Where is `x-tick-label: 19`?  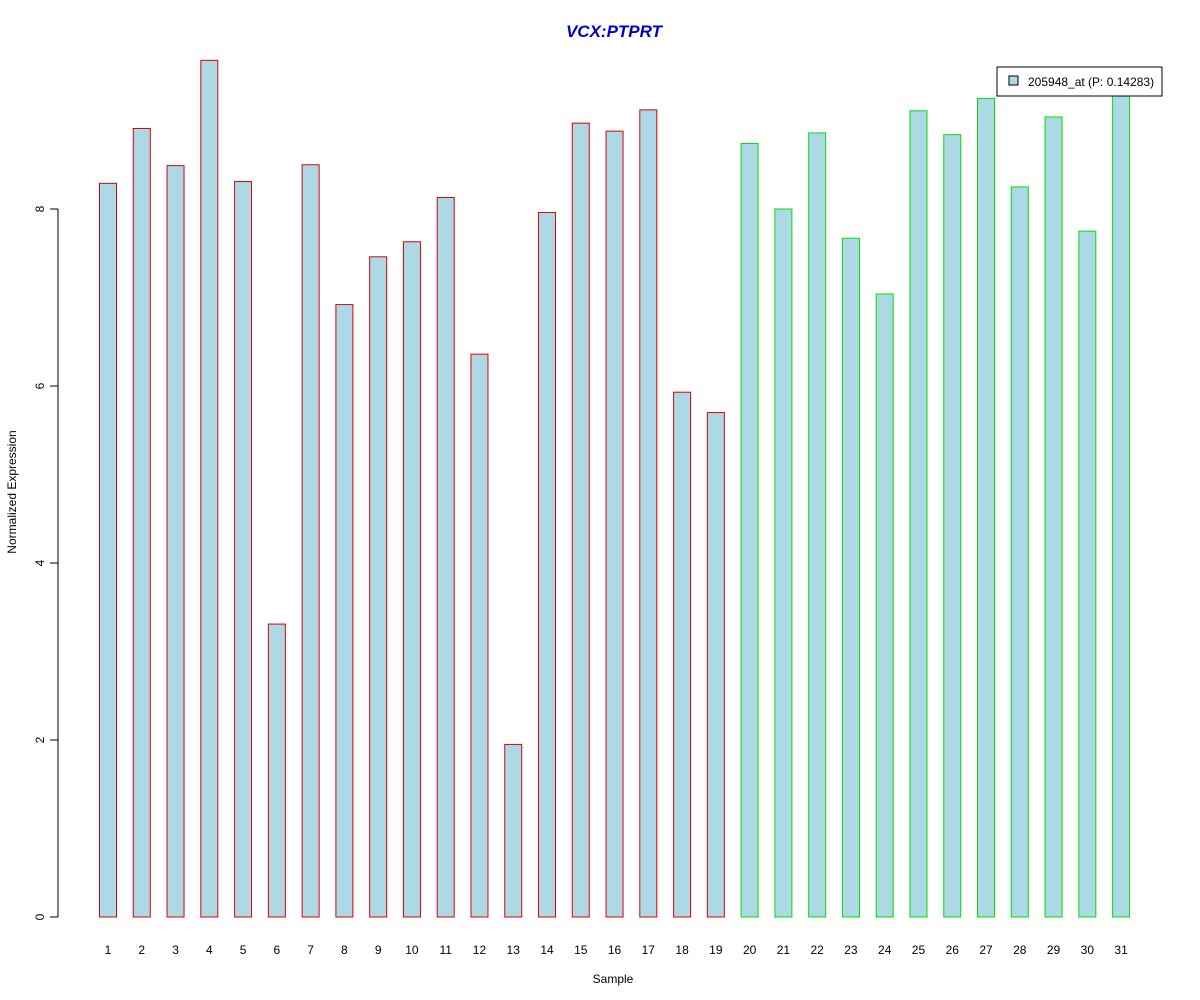
x-tick-label: 19 is located at coordinates (716, 950).